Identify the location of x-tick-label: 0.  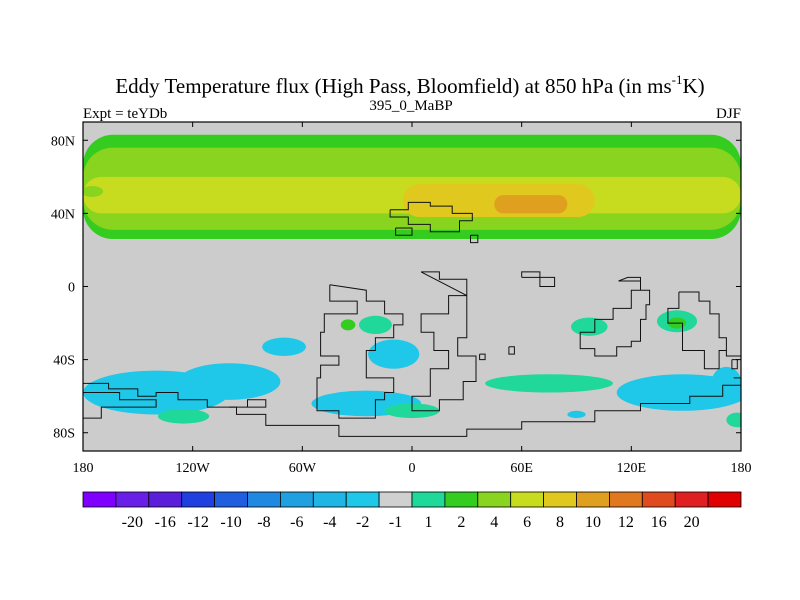
(412, 468).